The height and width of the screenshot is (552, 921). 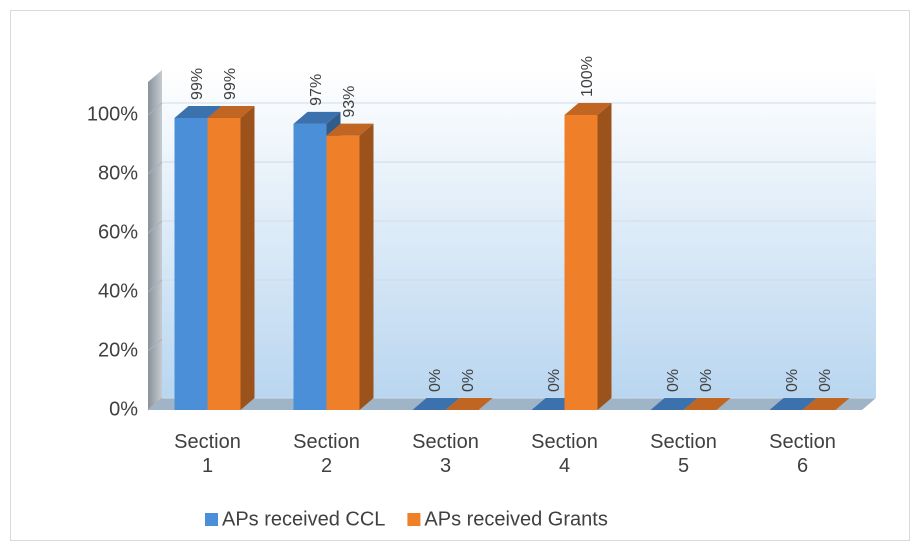 What do you see at coordinates (349, 102) in the screenshot?
I see `value-label: 93%` at bounding box center [349, 102].